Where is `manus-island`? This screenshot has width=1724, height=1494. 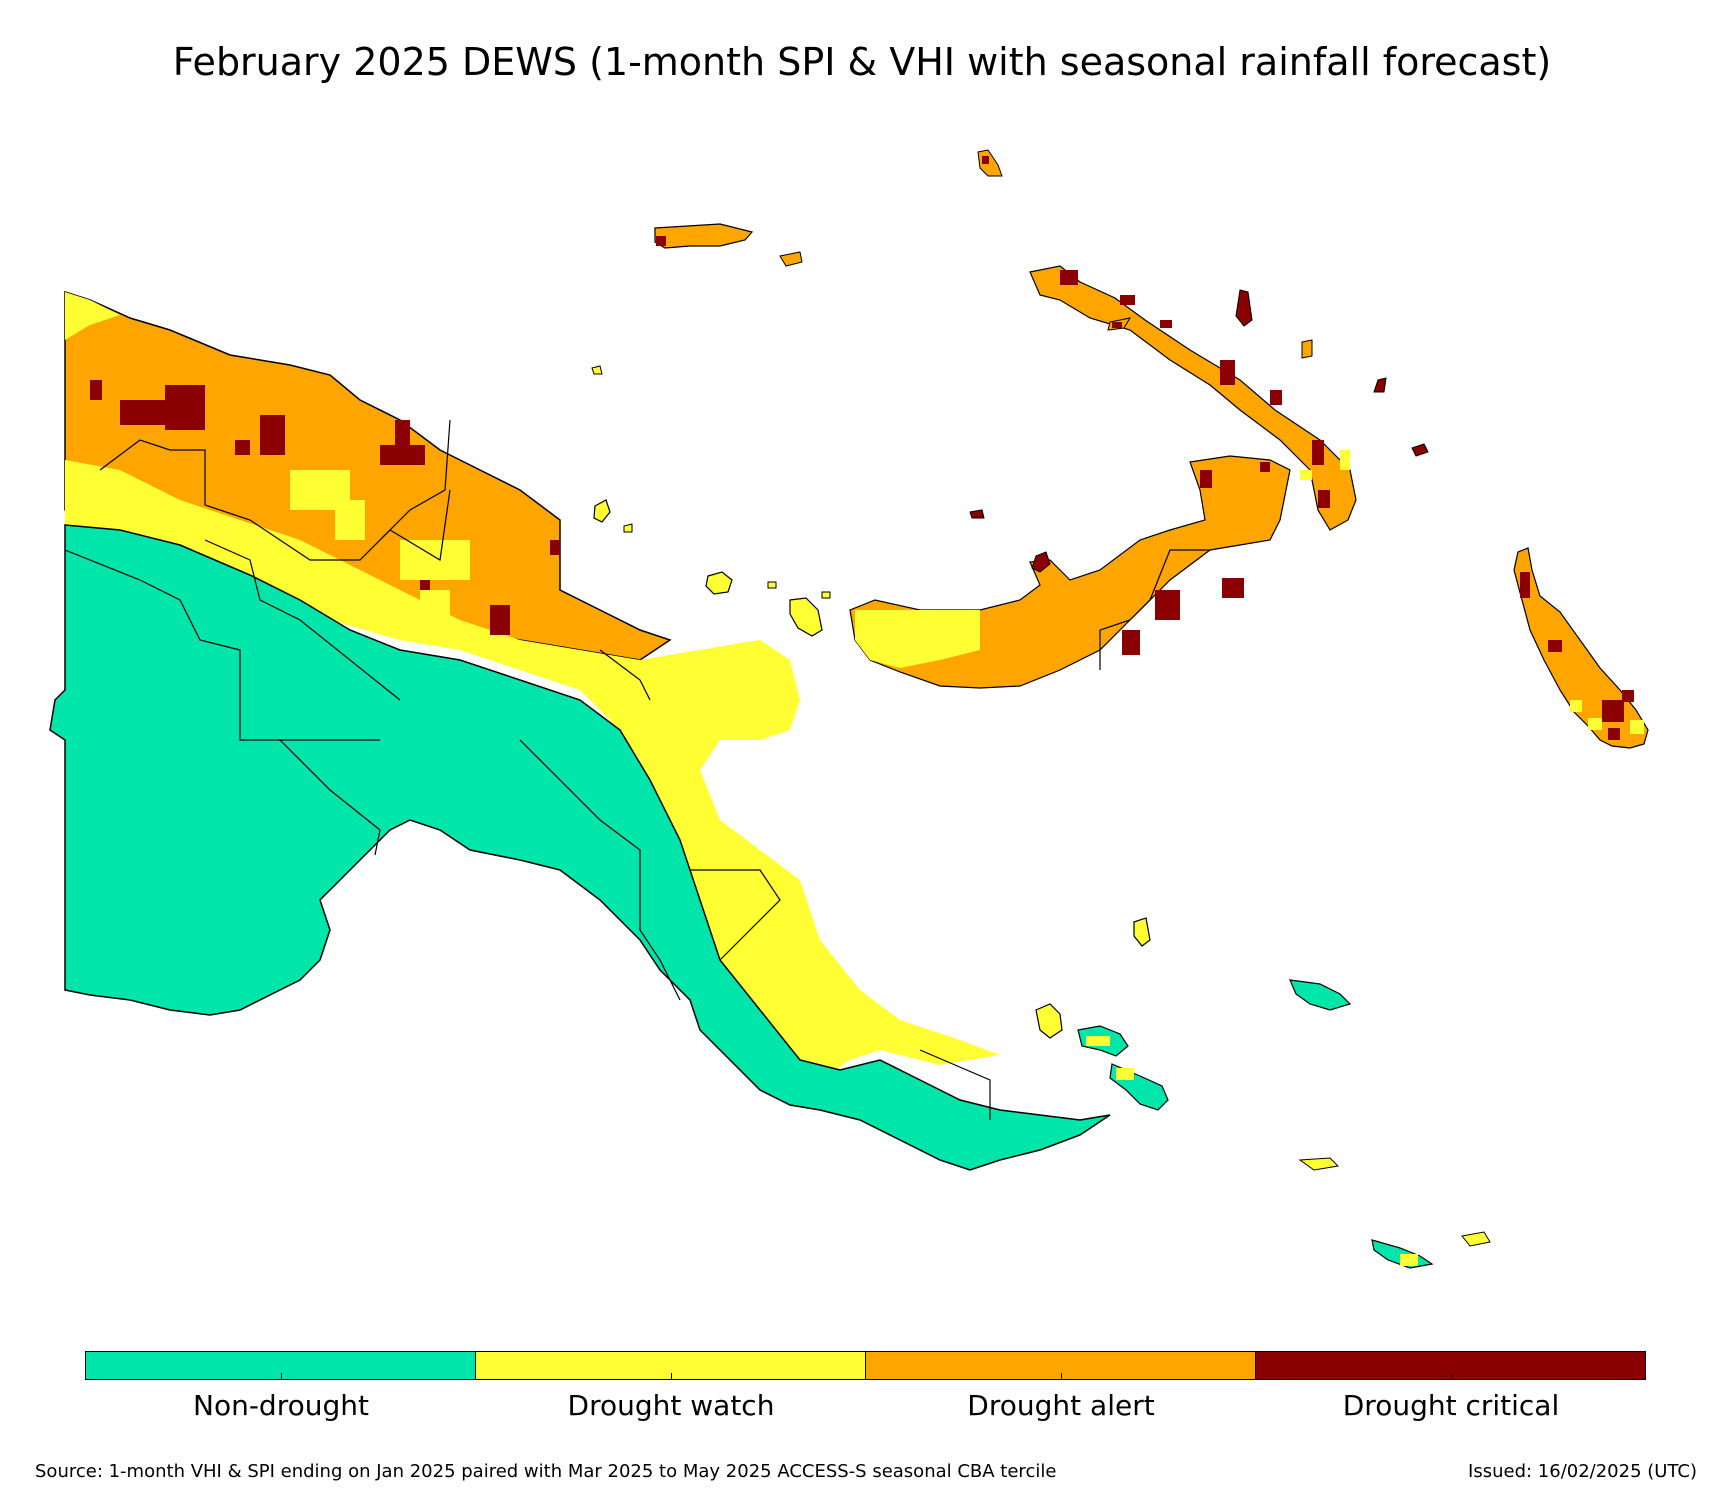
manus-island is located at coordinates (728, 245).